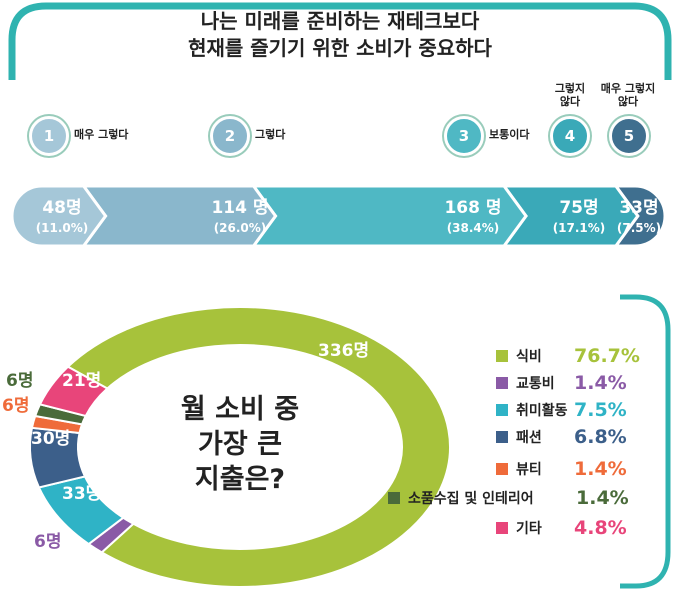 This screenshot has height=596, width=680. What do you see at coordinates (240, 479) in the screenshot?
I see `donut-question-line-3: 지출은?` at bounding box center [240, 479].